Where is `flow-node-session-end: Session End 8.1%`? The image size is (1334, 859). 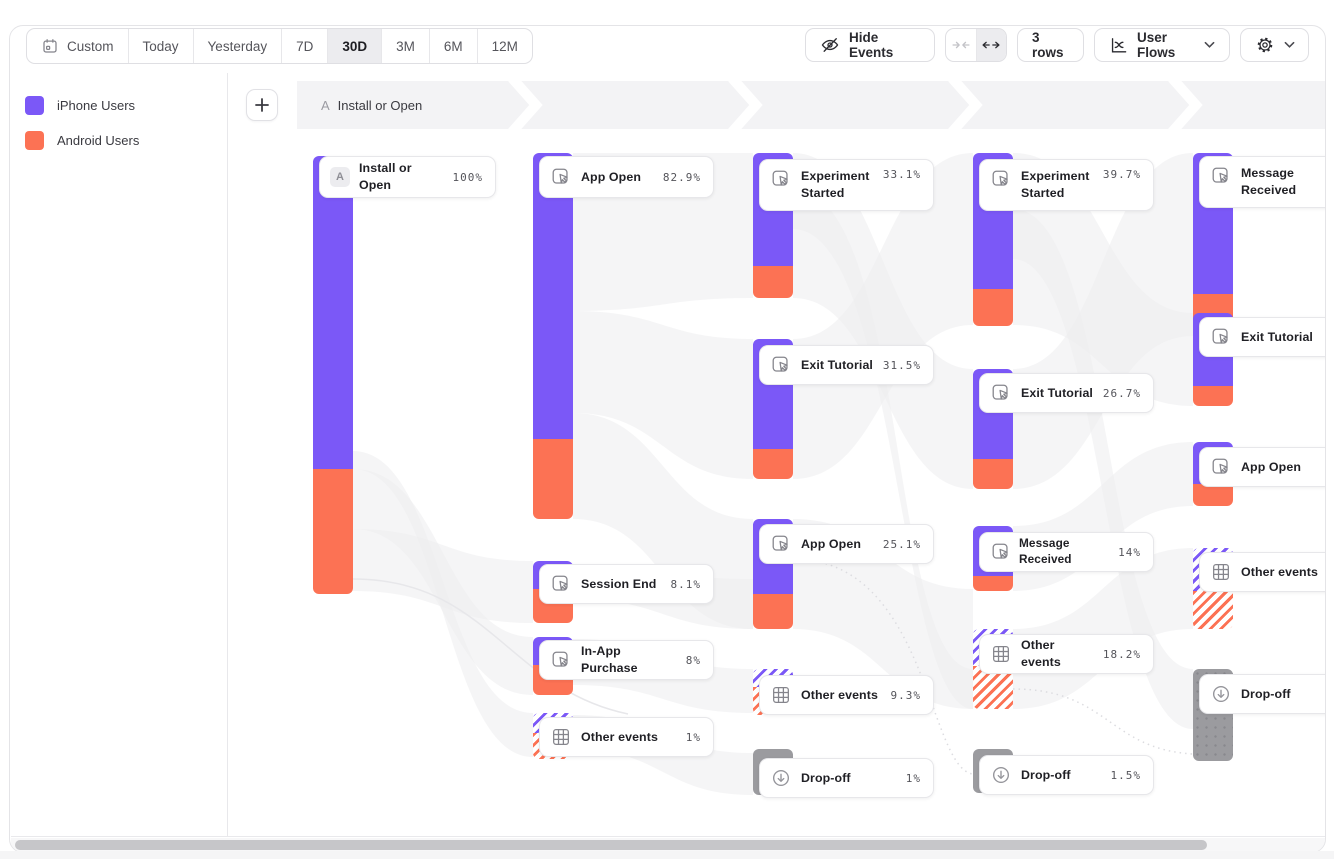
flow-node-session-end: Session End 8.1% is located at coordinates (626, 584).